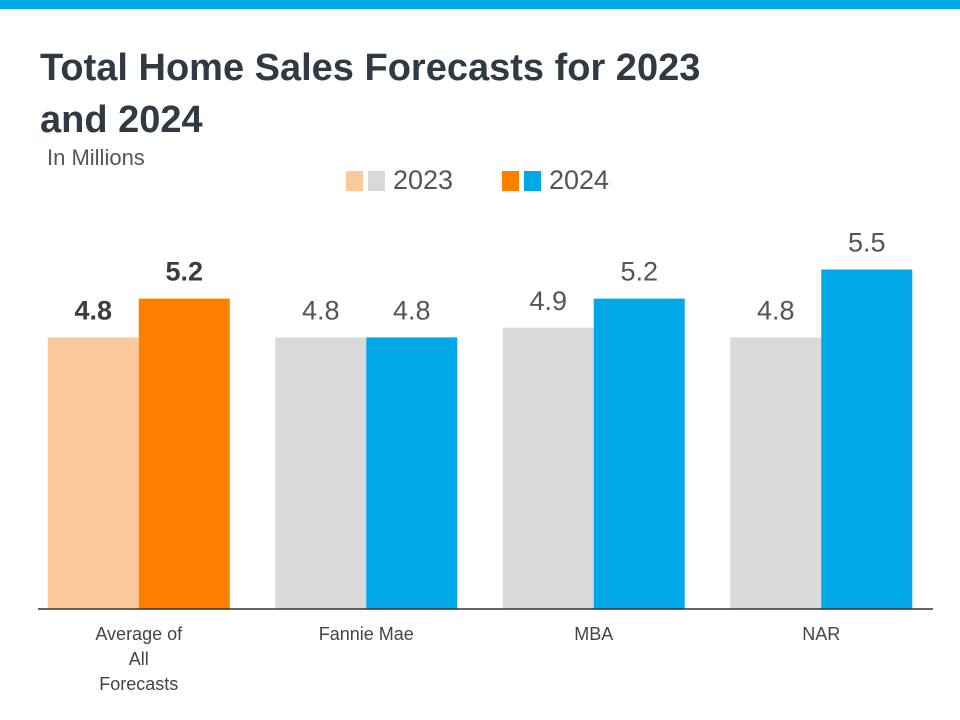 This screenshot has height=720, width=960. What do you see at coordinates (139, 659) in the screenshot?
I see `x-tick-label: Average of All Forecasts` at bounding box center [139, 659].